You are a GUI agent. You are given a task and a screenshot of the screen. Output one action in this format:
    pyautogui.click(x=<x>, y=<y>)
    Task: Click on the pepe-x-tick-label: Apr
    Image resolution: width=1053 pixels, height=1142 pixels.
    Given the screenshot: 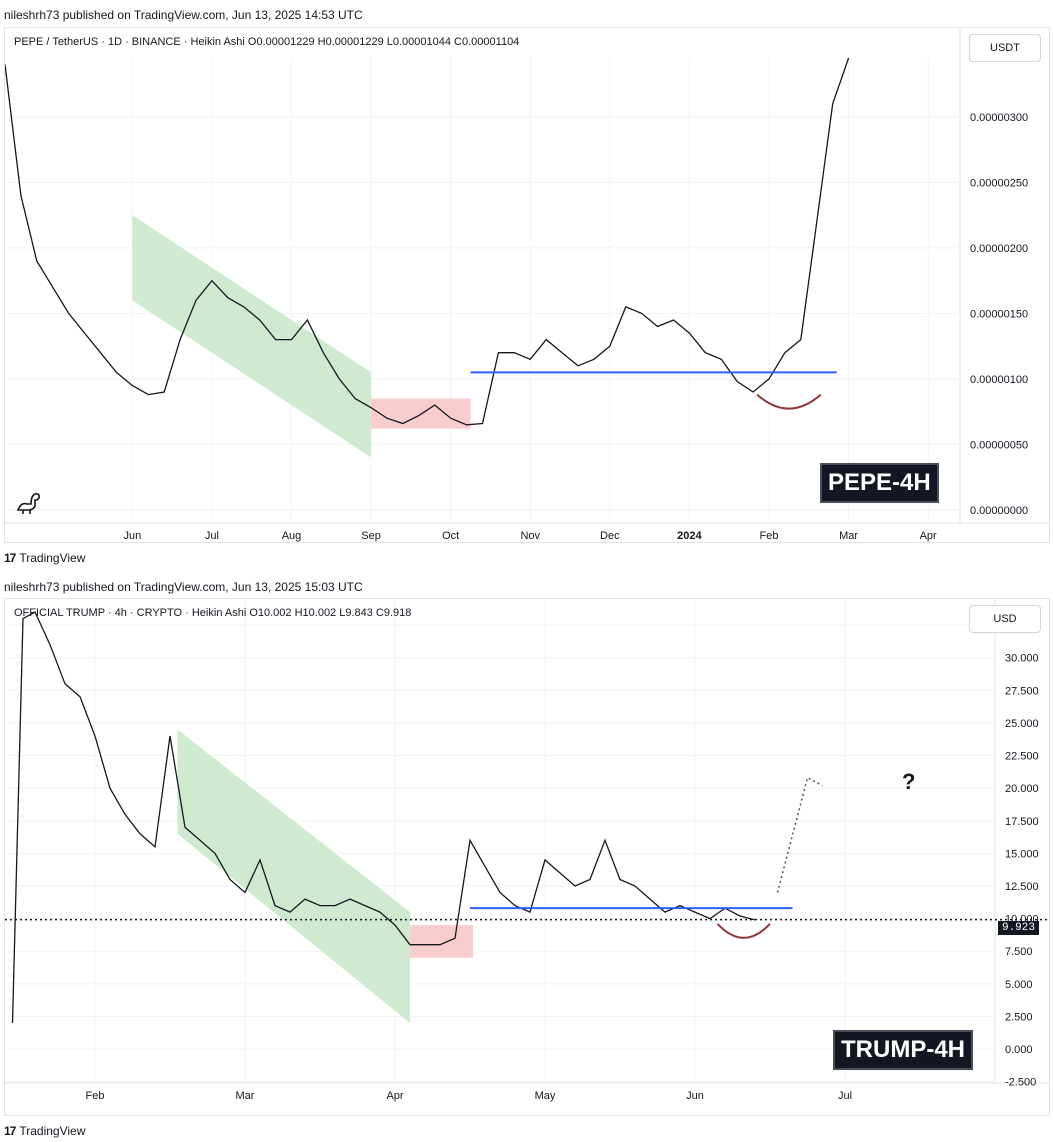 What is the action you would take?
    pyautogui.click(x=928, y=536)
    